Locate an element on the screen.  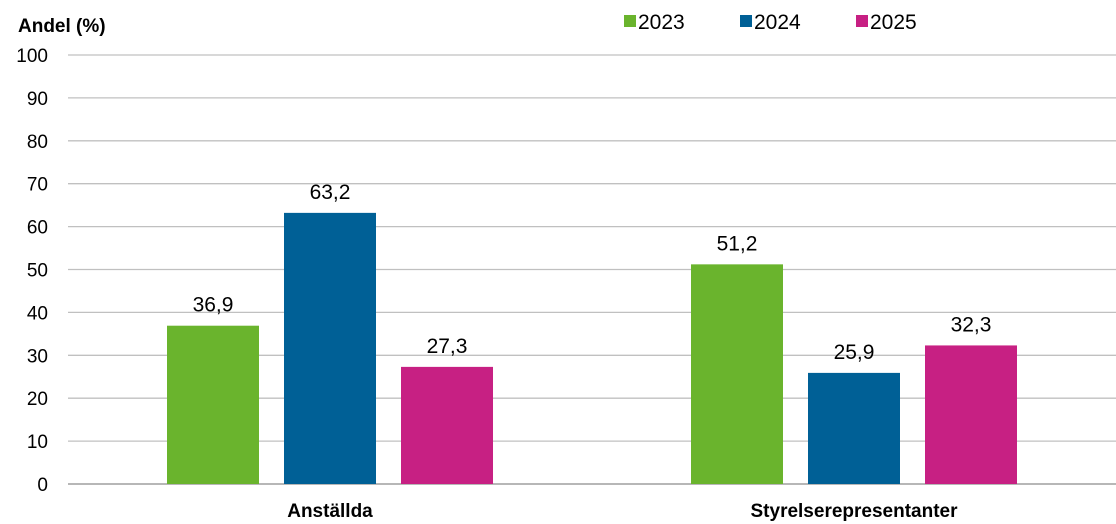
data-label: 51,2 is located at coordinates (737, 243).